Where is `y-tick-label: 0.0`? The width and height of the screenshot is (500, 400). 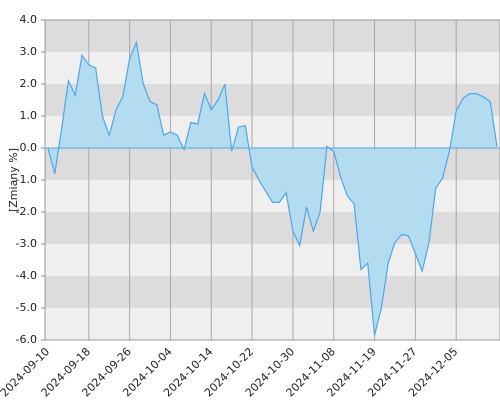
y-tick-label: 0.0 is located at coordinates (29, 147).